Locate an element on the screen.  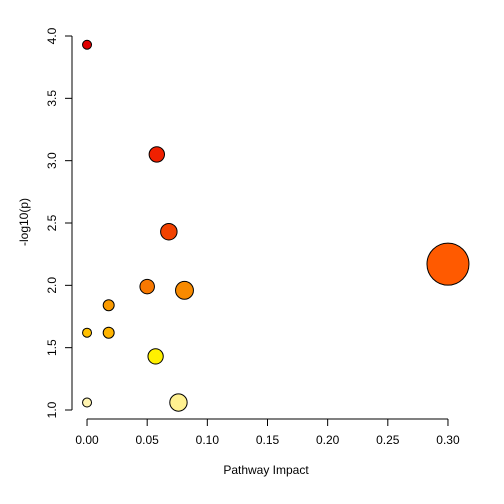
x-tick-label: 0.00 is located at coordinates (87, 440).